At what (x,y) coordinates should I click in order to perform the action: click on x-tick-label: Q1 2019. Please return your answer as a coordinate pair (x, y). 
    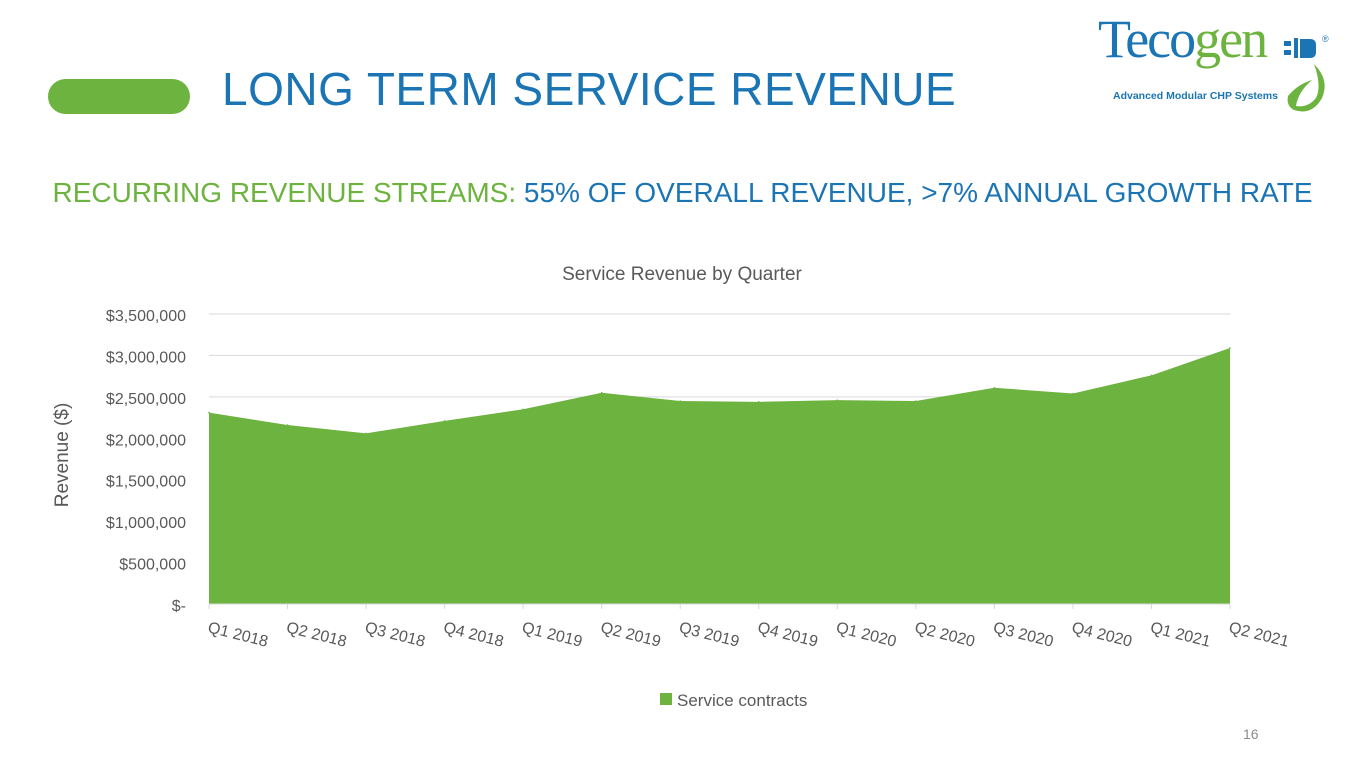
    Looking at the image, I should click on (552, 634).